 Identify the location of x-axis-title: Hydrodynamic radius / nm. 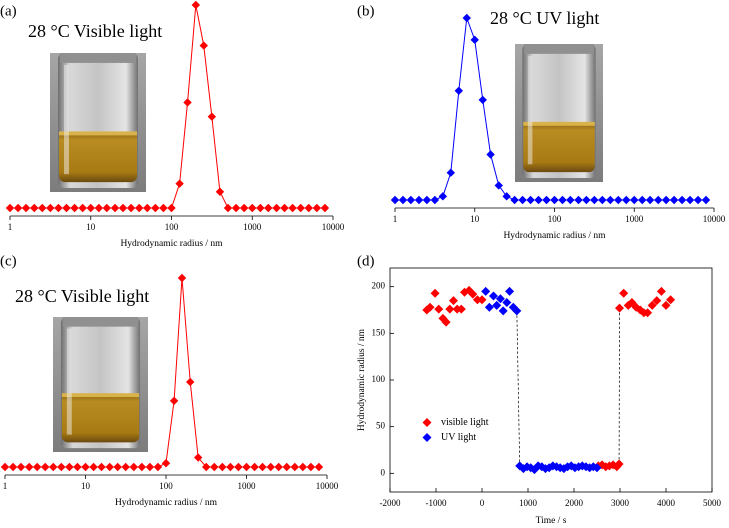
(166, 503).